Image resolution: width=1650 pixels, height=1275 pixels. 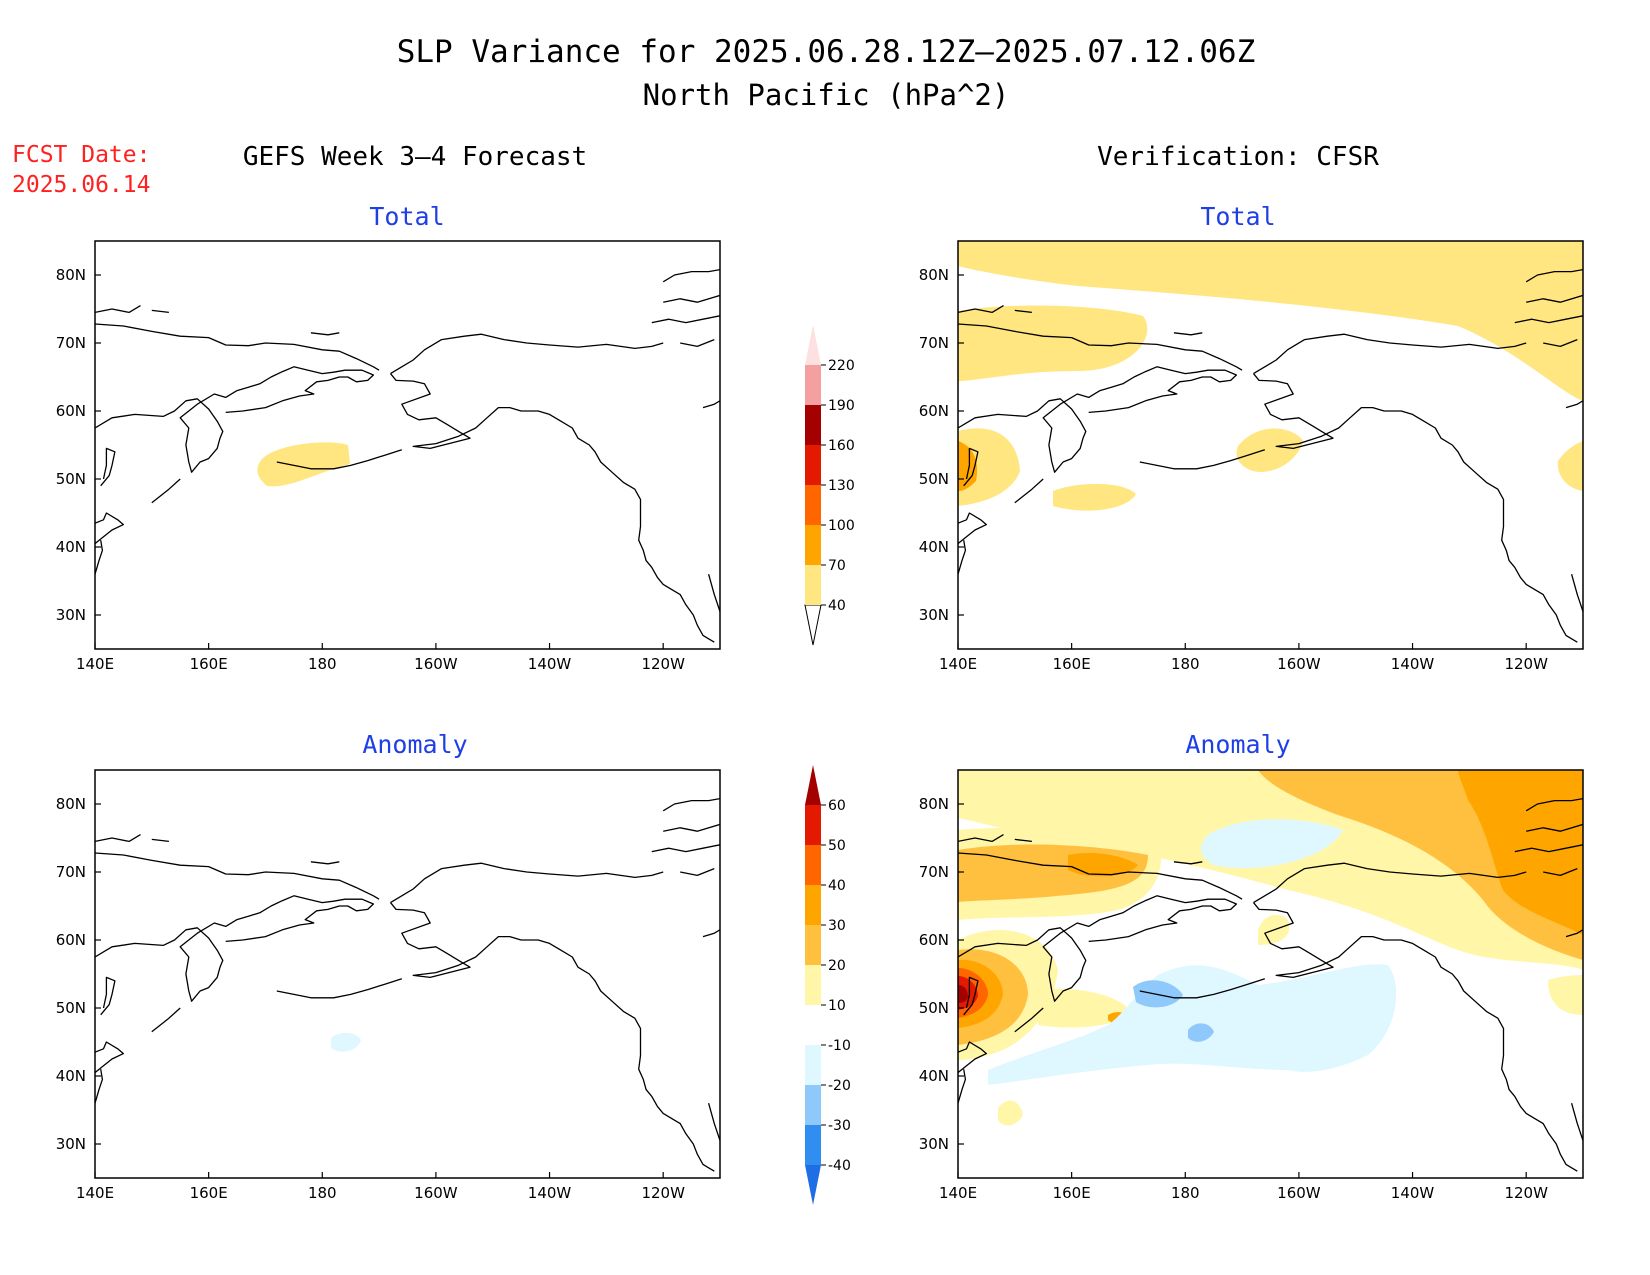 I want to click on colorbar-label: -30, so click(x=839, y=1126).